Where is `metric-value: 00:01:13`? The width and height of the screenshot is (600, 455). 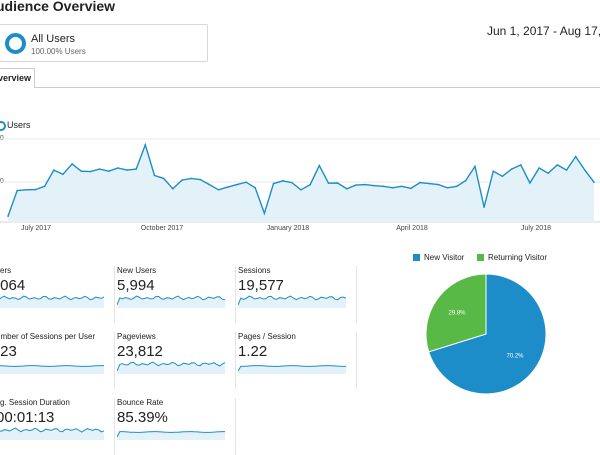 metric-value: 00:01:13 is located at coordinates (27, 417).